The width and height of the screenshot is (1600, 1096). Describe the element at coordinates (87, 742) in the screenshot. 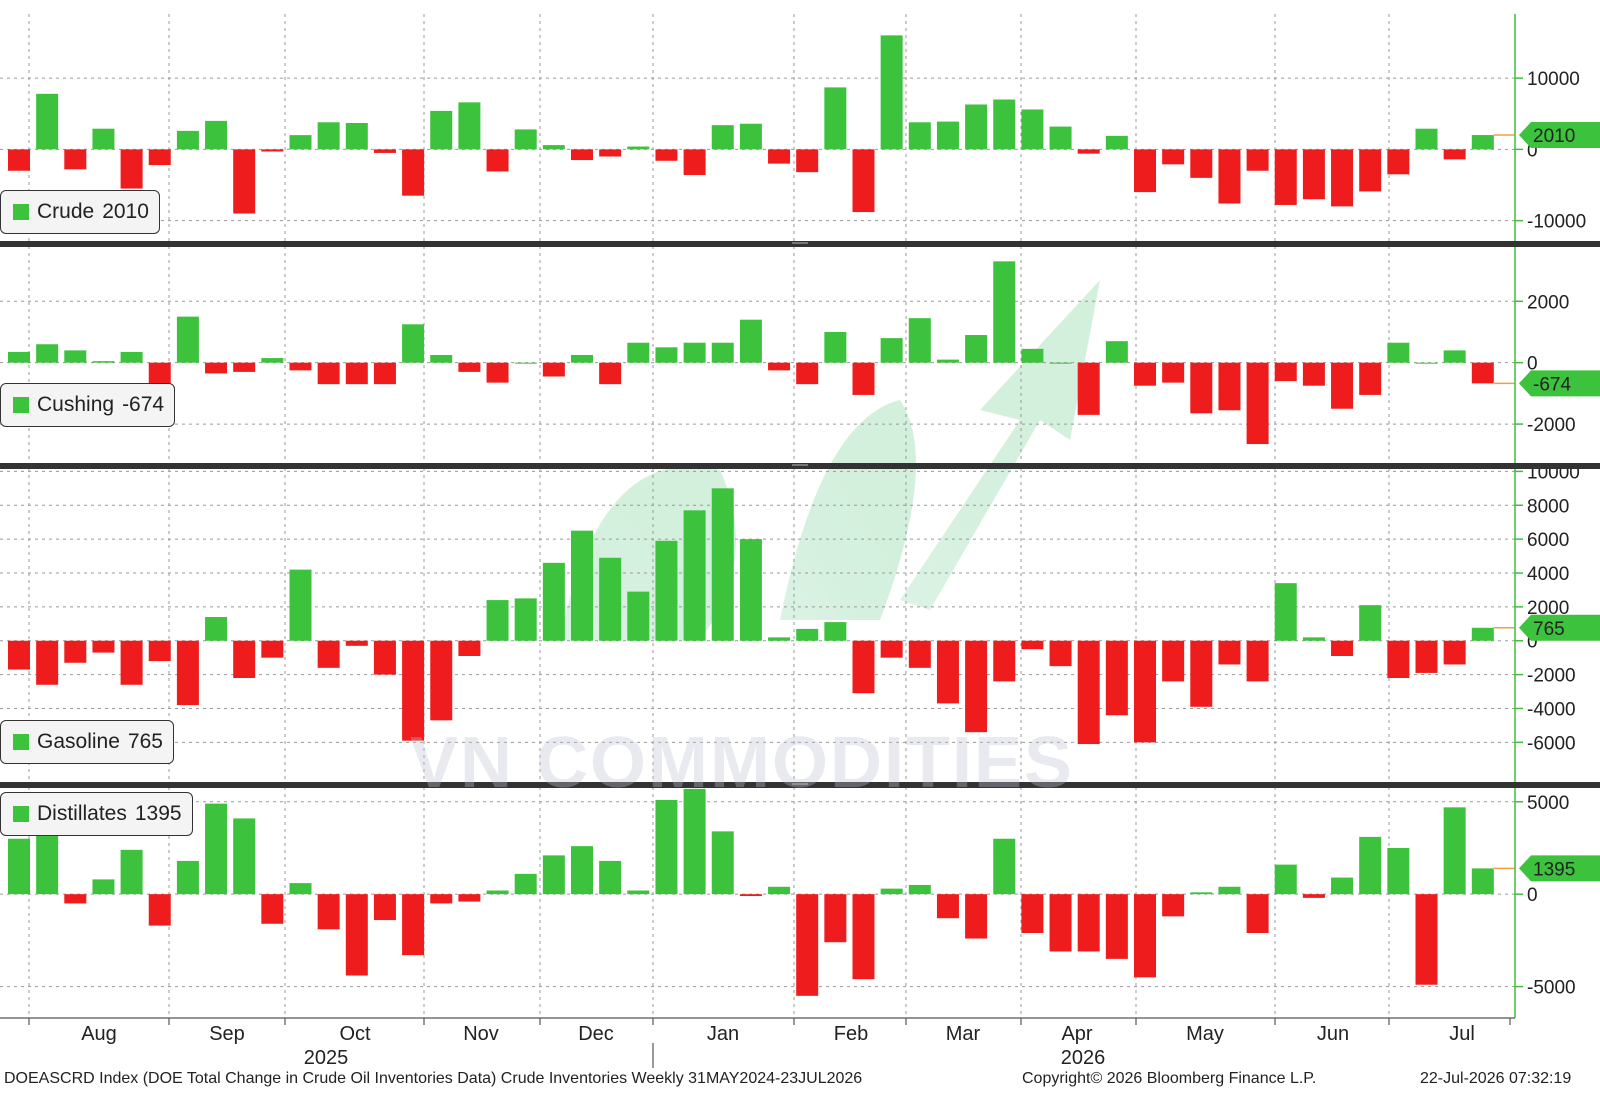

I see `legend-gasoline: Gasoline 765` at that location.